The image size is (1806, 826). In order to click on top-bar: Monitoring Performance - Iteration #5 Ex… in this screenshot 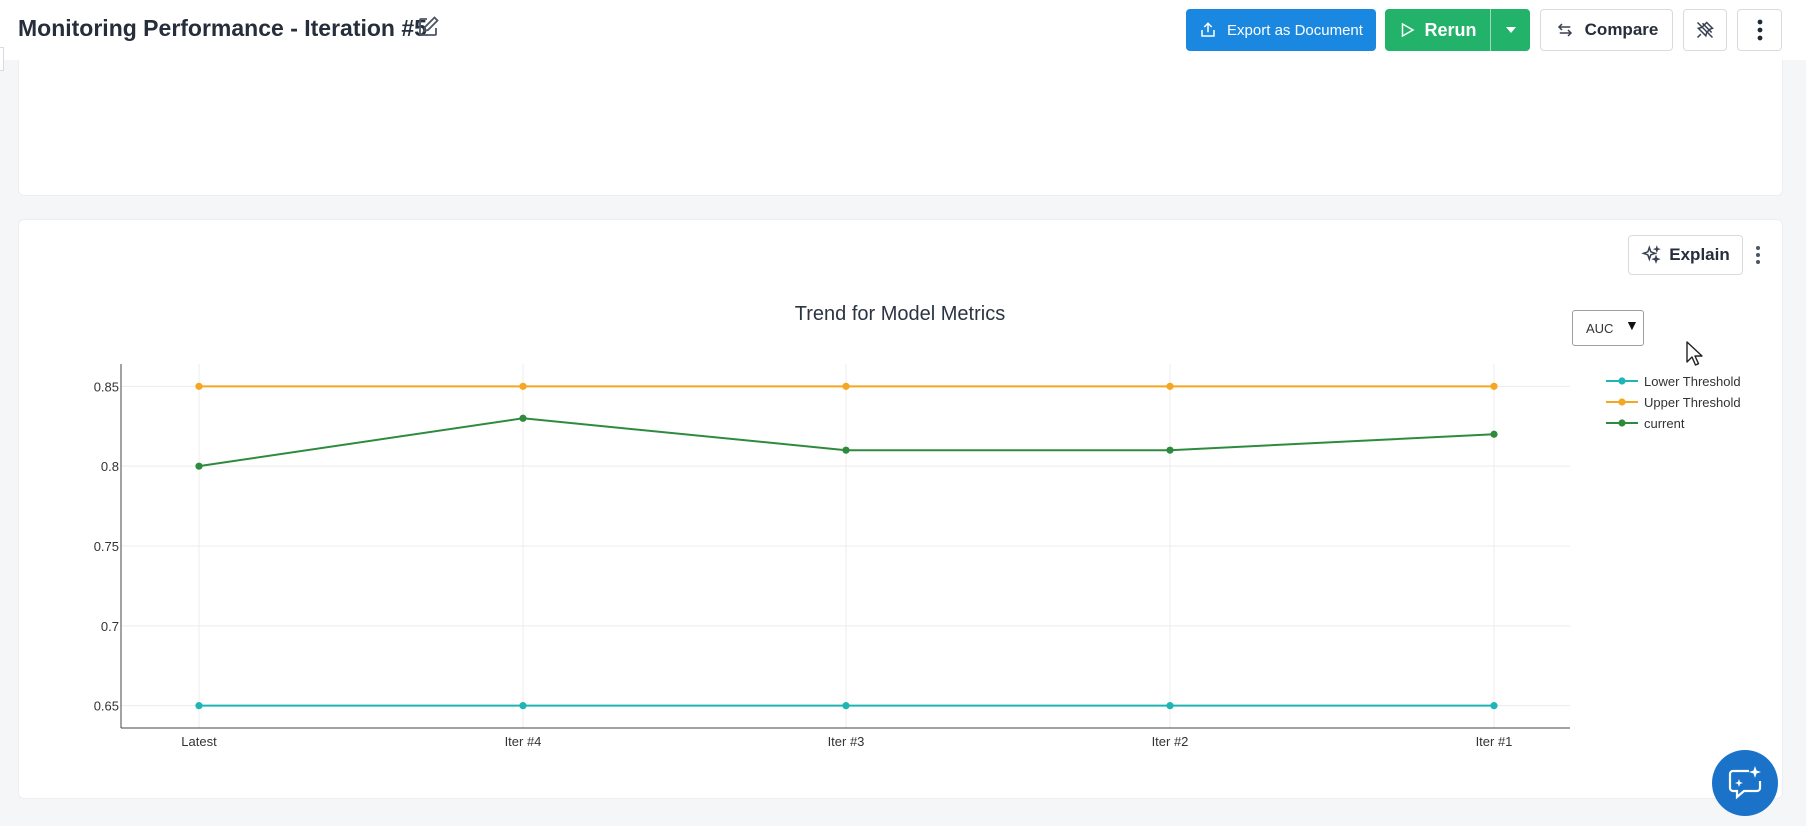, I will do `click(903, 30)`.